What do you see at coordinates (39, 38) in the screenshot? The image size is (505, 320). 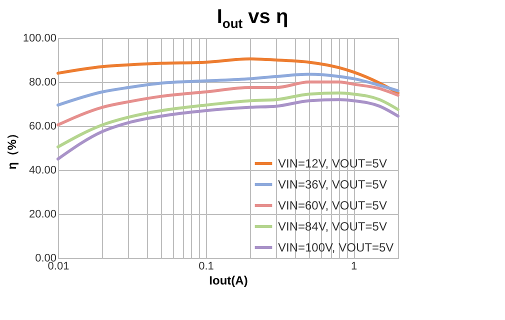 I see `y-tick-label: 100.00` at bounding box center [39, 38].